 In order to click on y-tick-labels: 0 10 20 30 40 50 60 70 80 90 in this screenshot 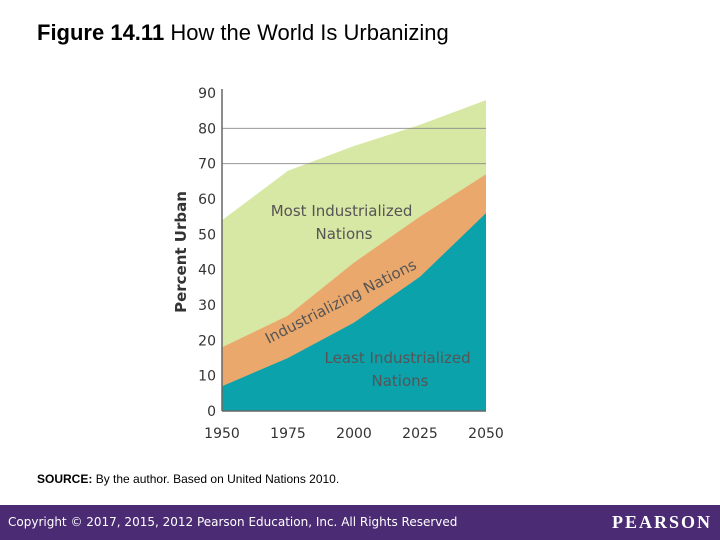, I will do `click(207, 253)`.